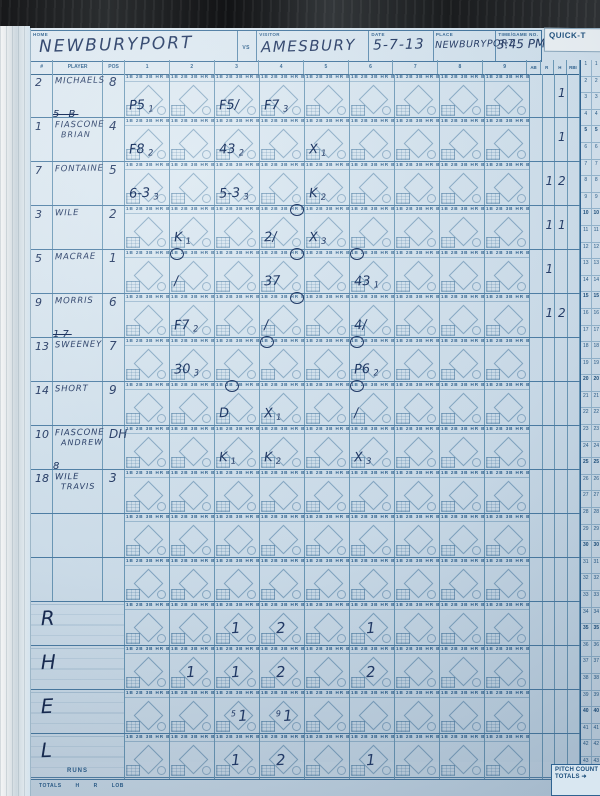 This screenshot has height=796, width=600. I want to click on home-team-name: NEWBURYPORT, so click(116, 45).